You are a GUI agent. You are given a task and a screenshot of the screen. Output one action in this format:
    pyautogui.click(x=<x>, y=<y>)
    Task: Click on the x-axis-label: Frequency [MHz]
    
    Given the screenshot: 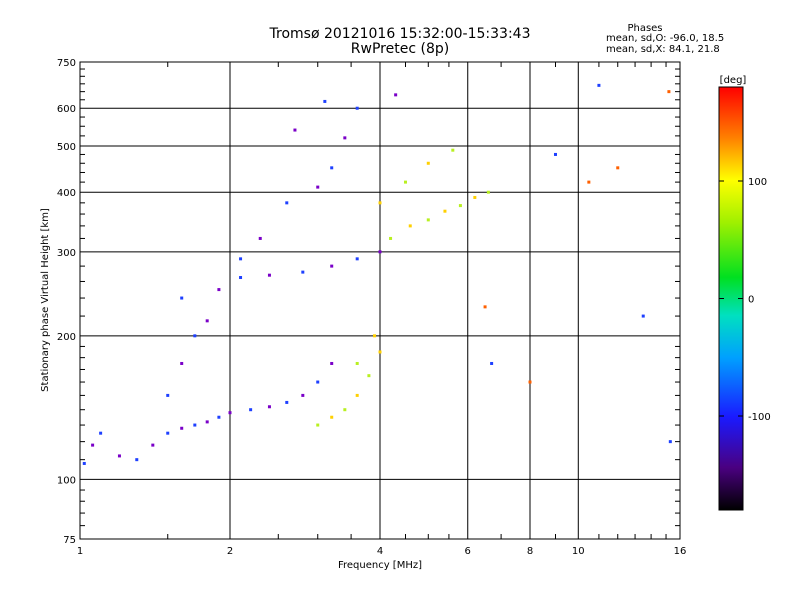 What is the action you would take?
    pyautogui.click(x=380, y=565)
    